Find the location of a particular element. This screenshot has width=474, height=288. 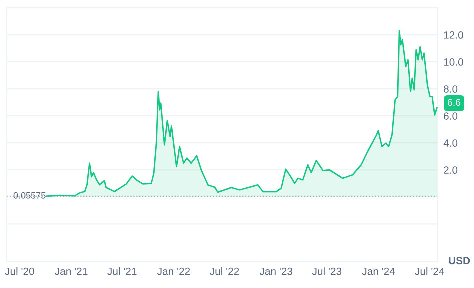

x-tick-label: Jan '23 is located at coordinates (276, 272).